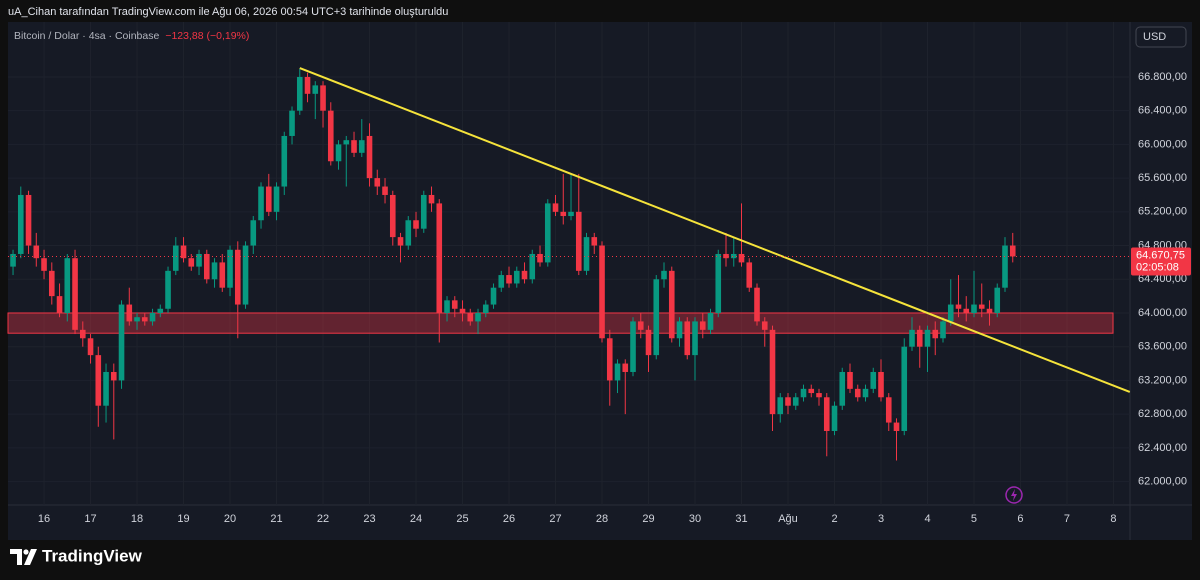 This screenshot has height=580, width=1200. I want to click on alert-icon, so click(1014, 495).